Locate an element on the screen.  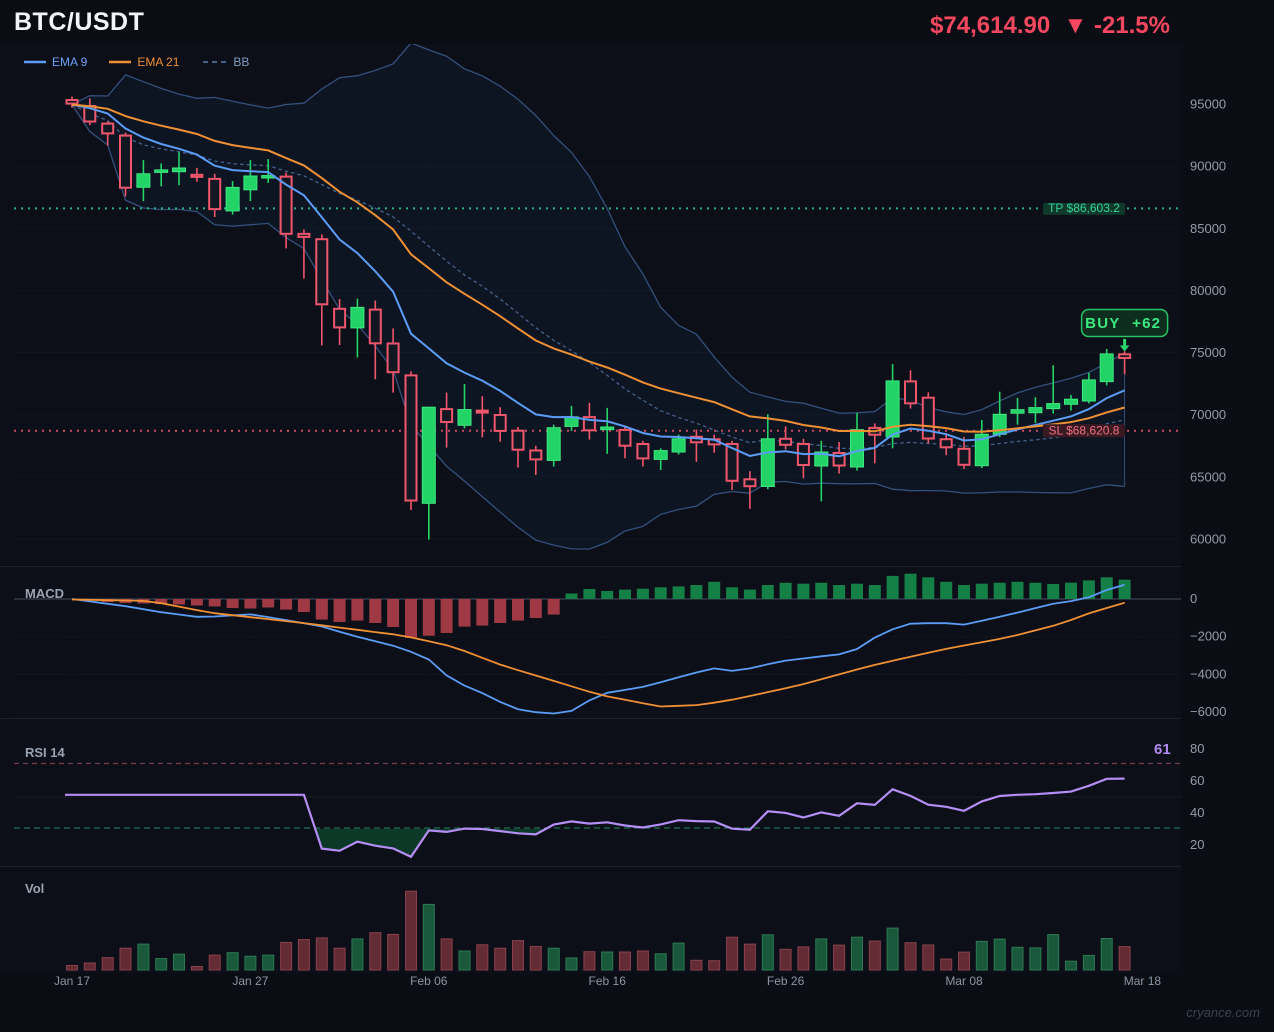
svg-text: BUY is located at coordinates (1102, 323).